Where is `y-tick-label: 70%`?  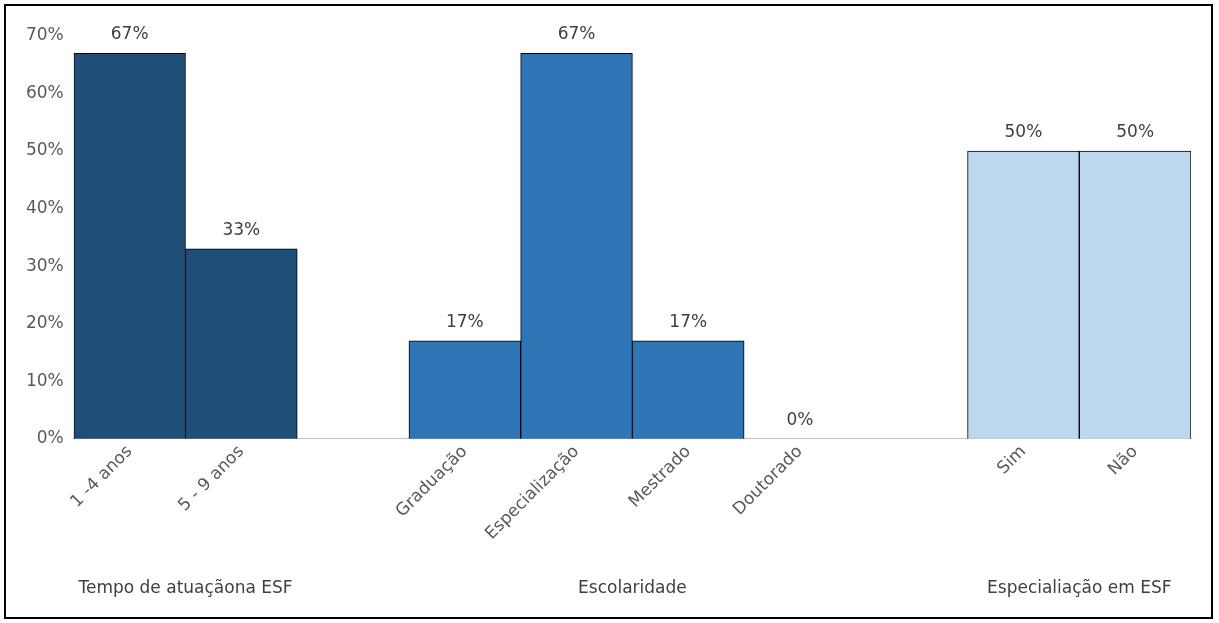 y-tick-label: 70% is located at coordinates (44, 34).